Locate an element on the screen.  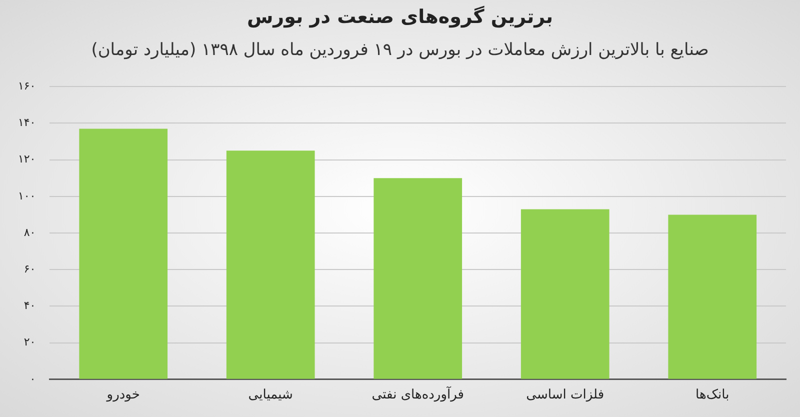
chart-subtitle: صنایع با بالاترین ارزش معاملات در بورس در ۱۹ فروردین ماه سال ۱۳۹۸ (میلیارد تومان) is located at coordinates (400, 50).